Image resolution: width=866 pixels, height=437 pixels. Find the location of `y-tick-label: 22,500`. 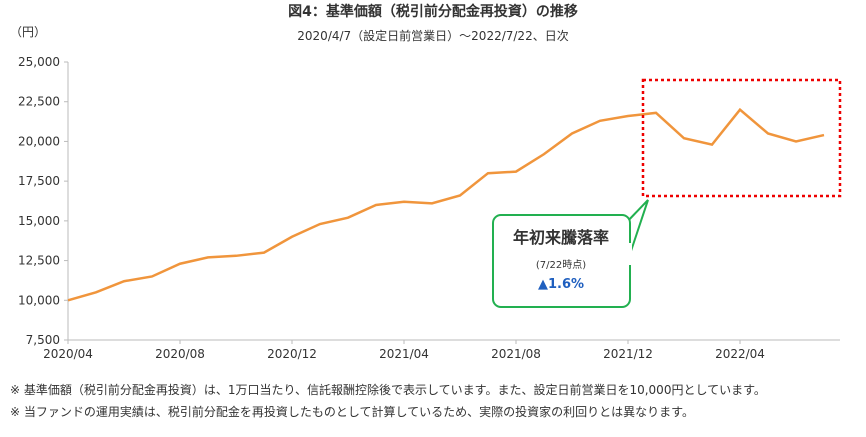

y-tick-label: 22,500 is located at coordinates (39, 102).